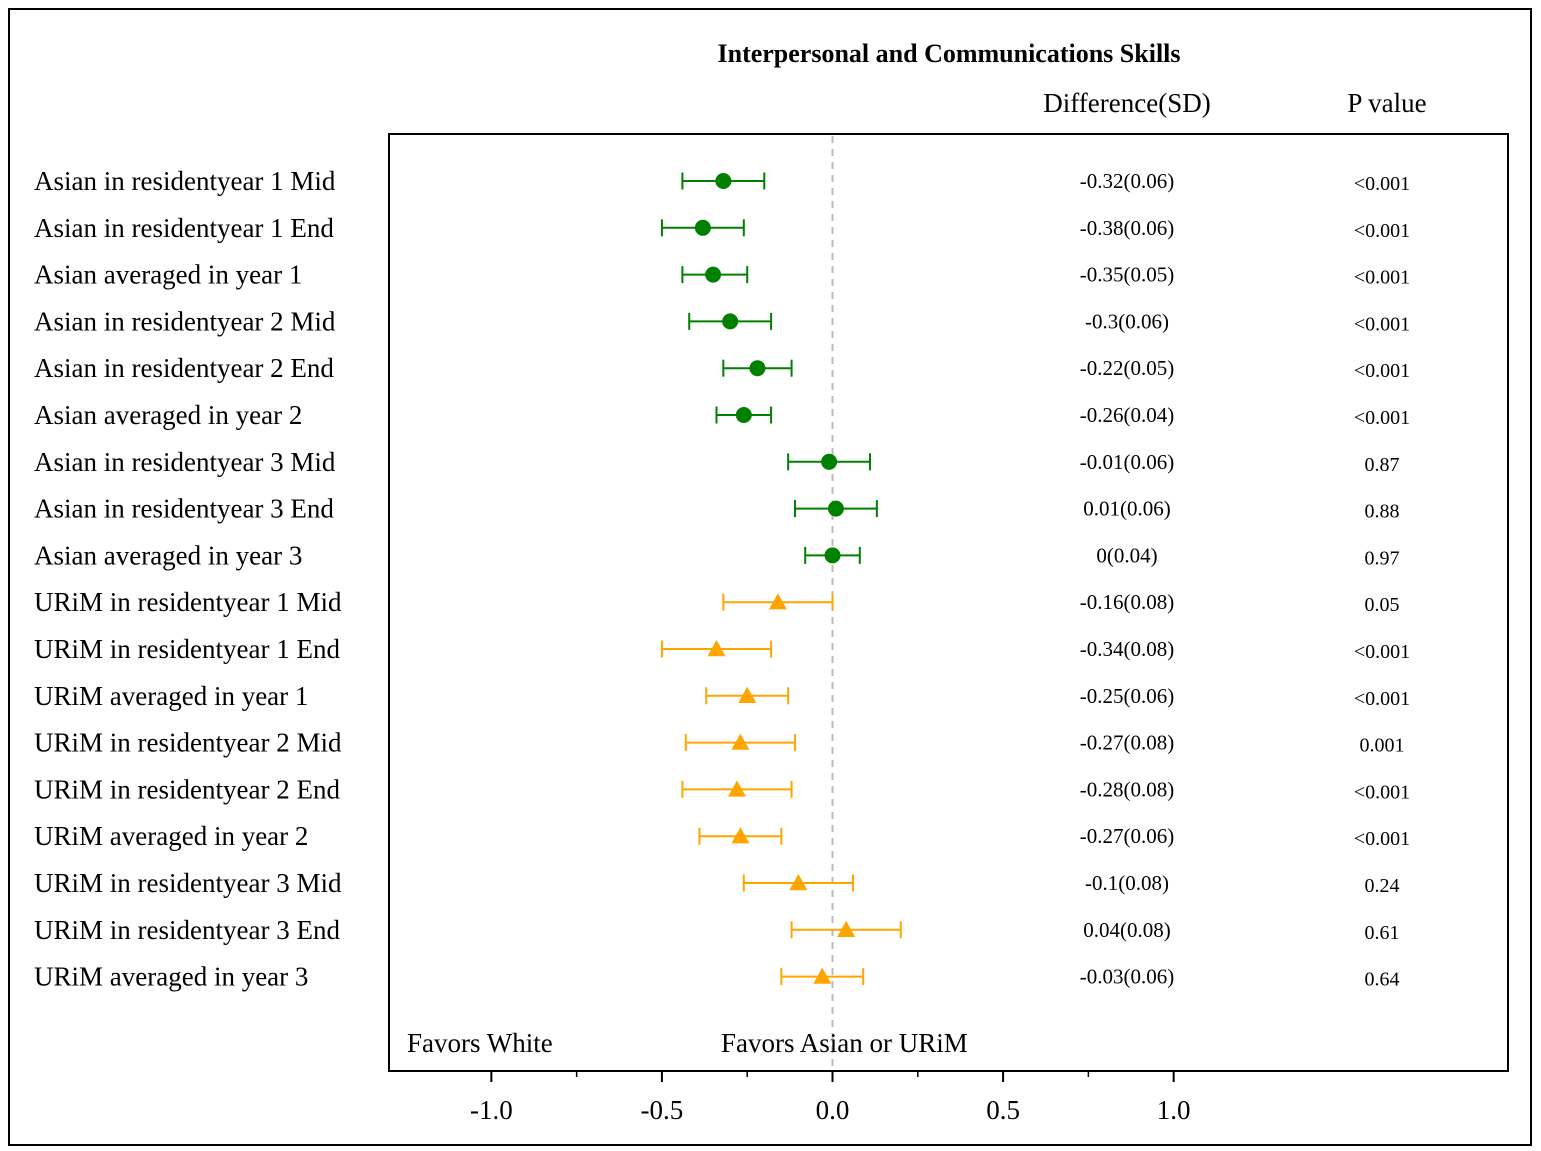  I want to click on difference-value: -0.1(0.08), so click(1127, 883).